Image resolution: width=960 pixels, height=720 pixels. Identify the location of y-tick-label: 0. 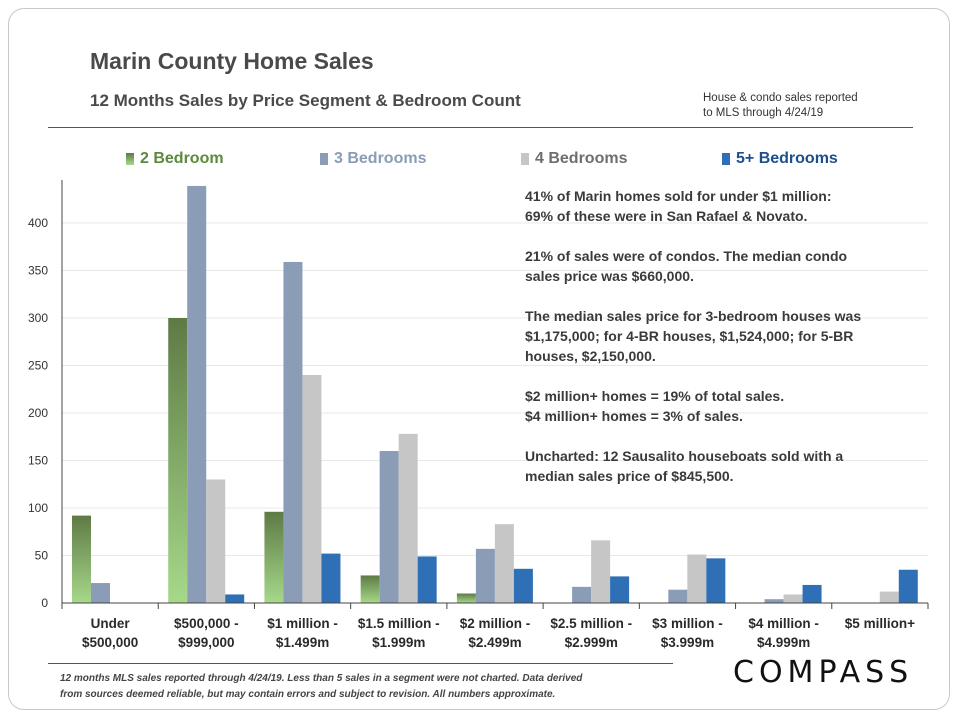
(44, 603).